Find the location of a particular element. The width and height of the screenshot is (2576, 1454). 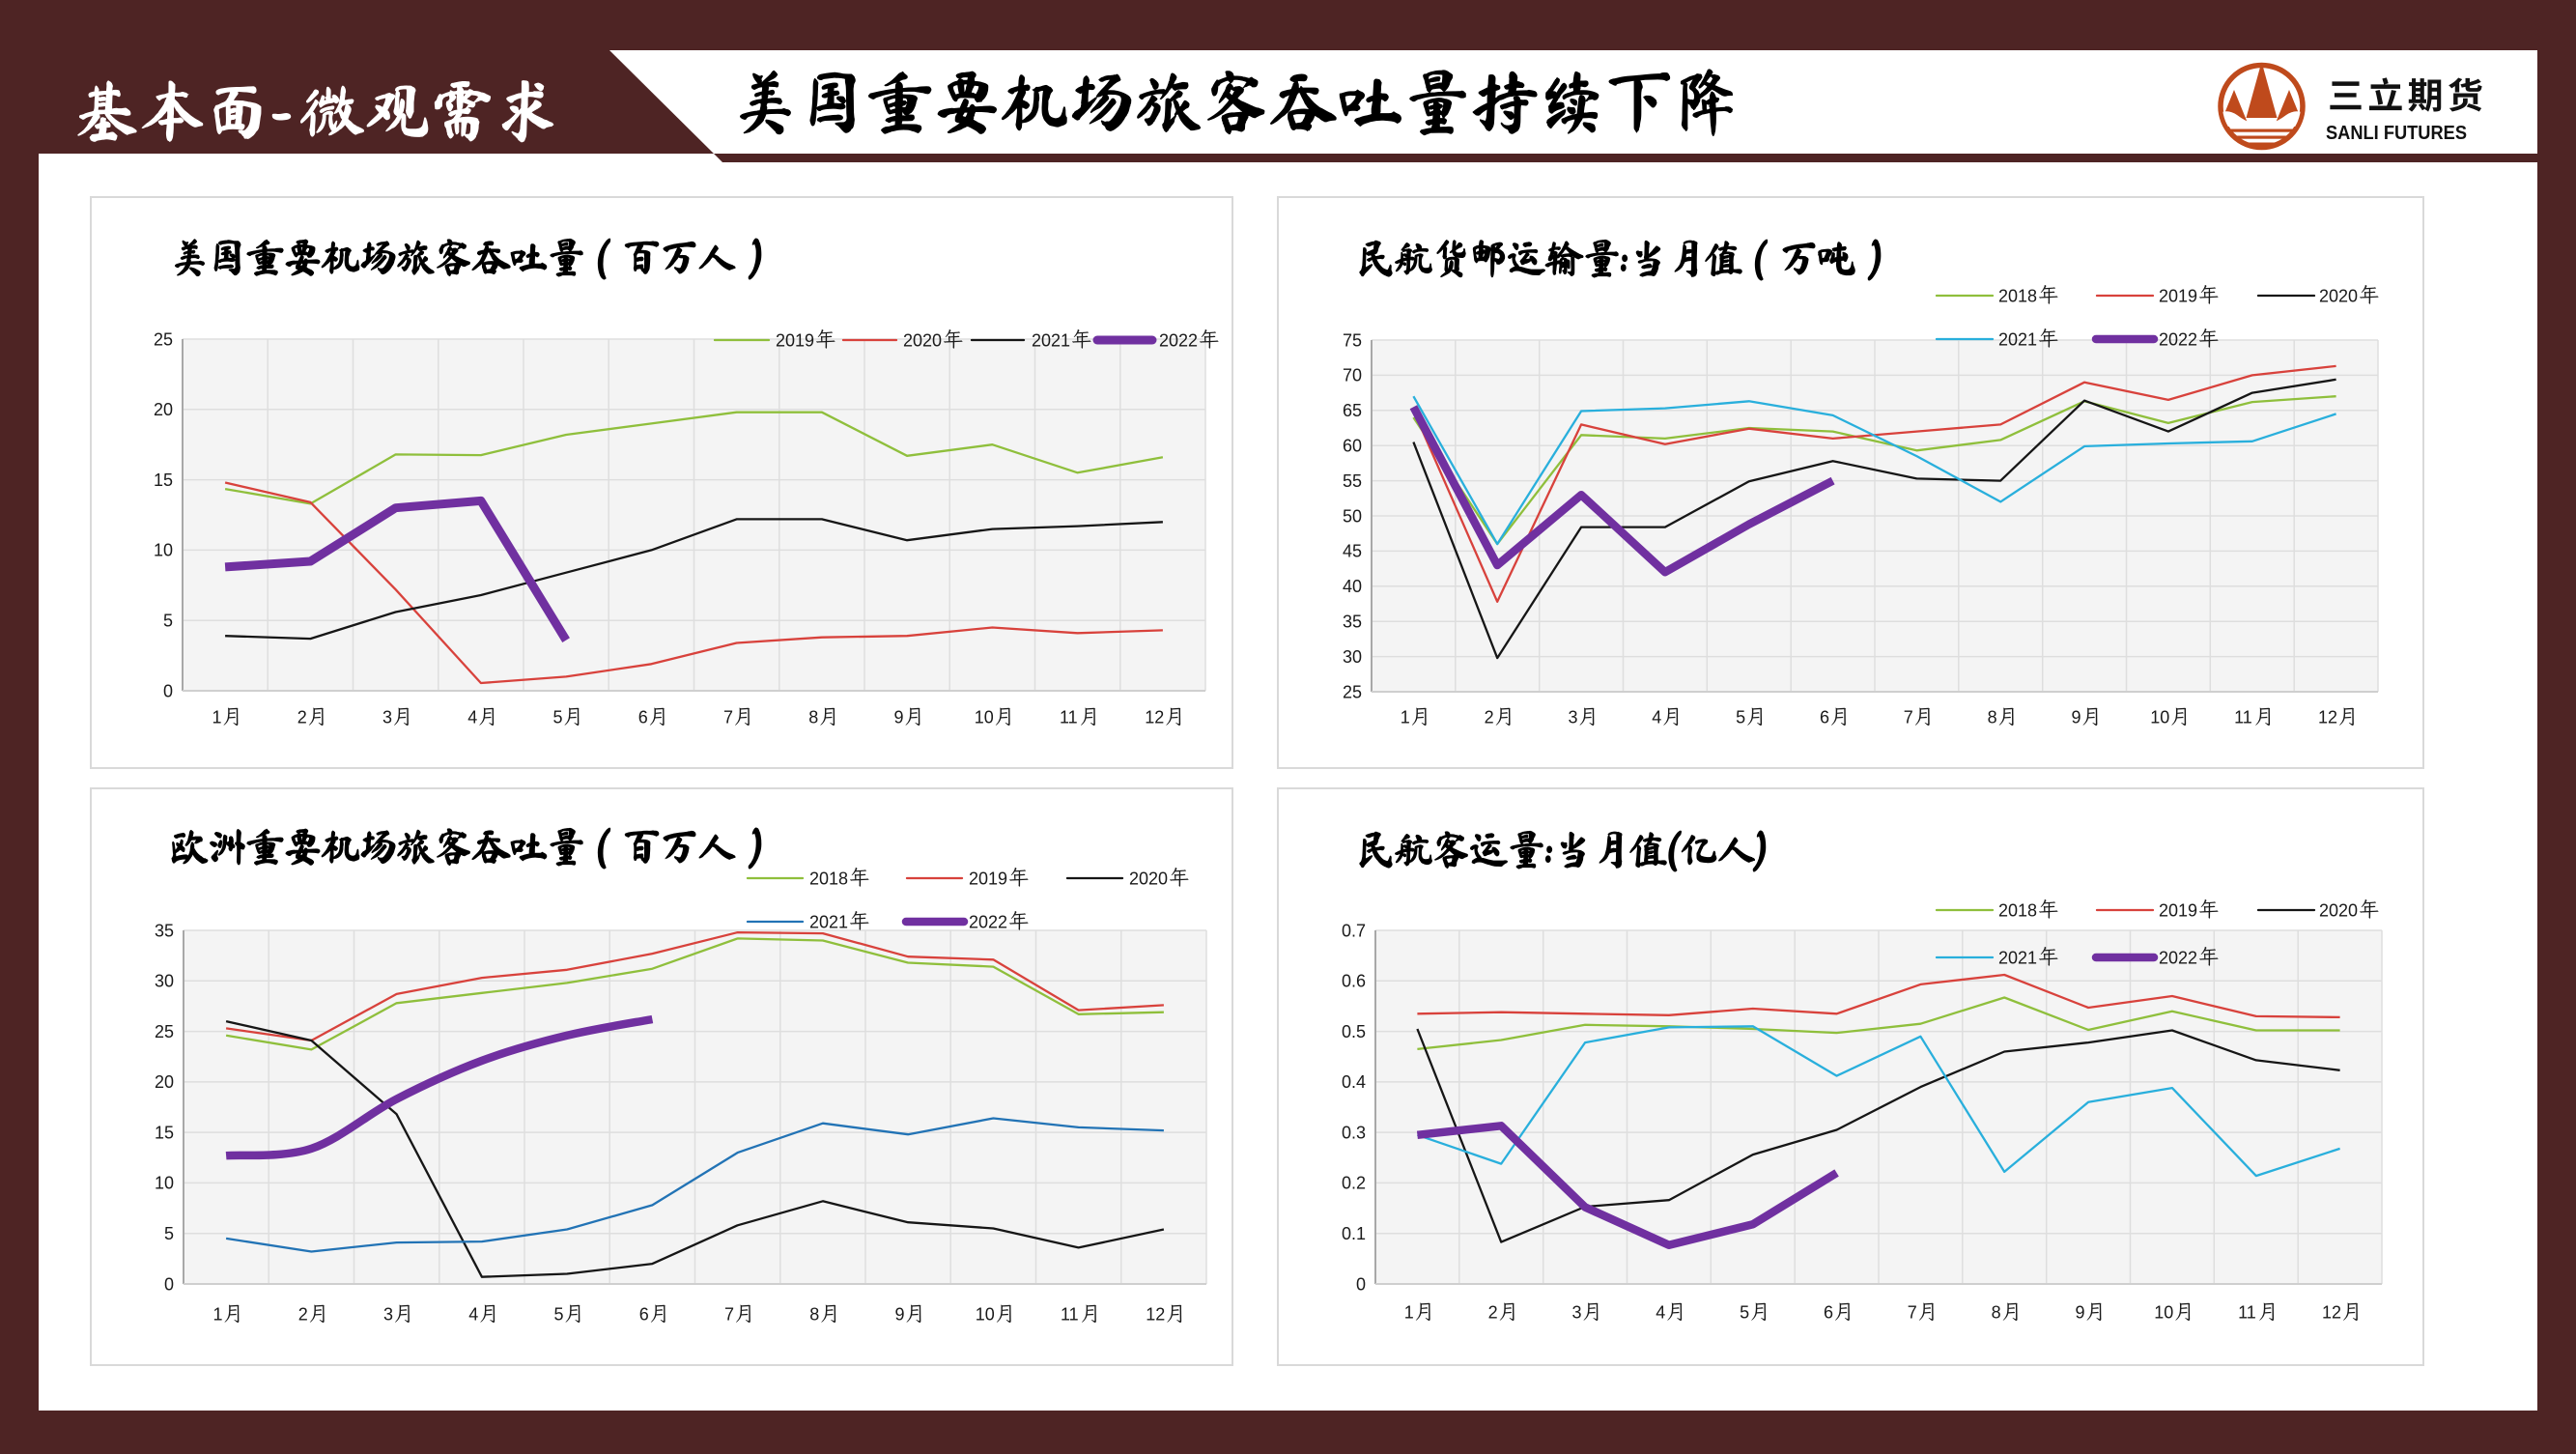

svg-text: 0.6 is located at coordinates (1354, 982).